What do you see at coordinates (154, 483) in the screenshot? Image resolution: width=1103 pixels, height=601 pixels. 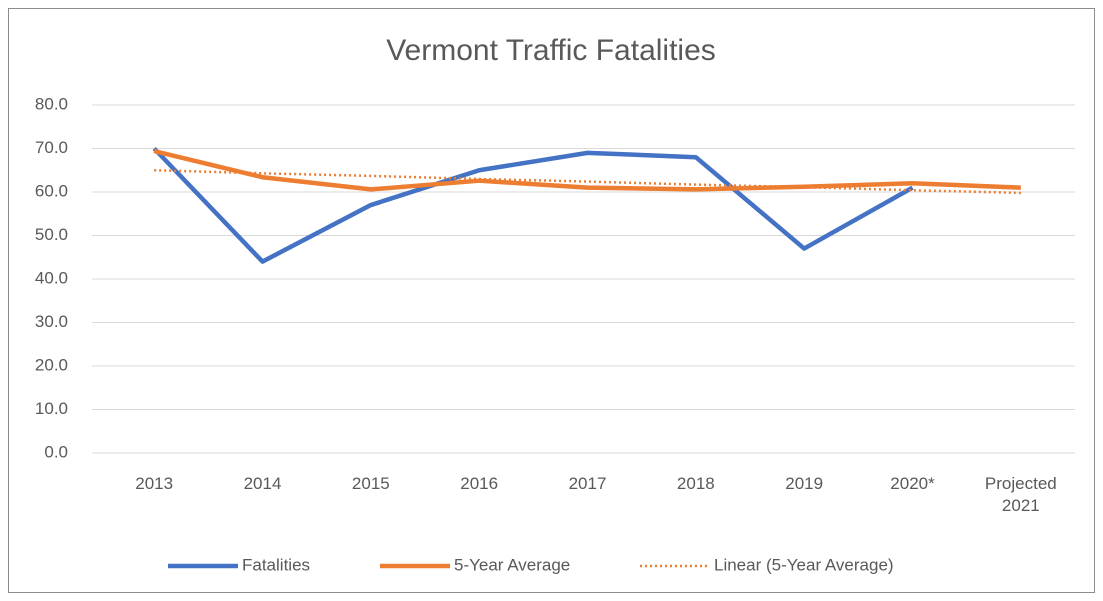 I see `x-tick-label: 2013` at bounding box center [154, 483].